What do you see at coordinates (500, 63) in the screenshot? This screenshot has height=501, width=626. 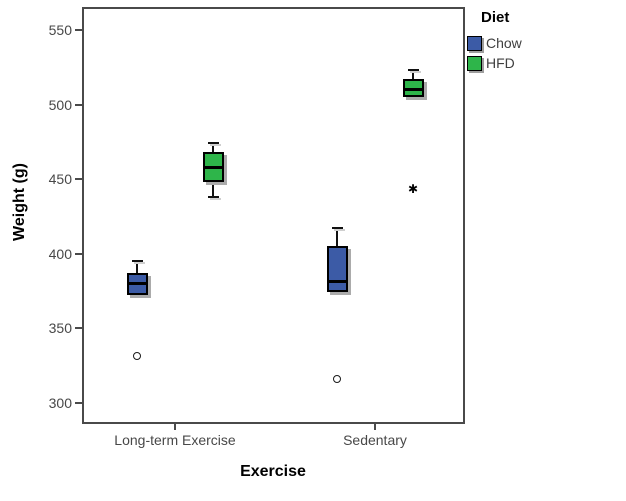 I see `legend-item-label: HFD` at bounding box center [500, 63].